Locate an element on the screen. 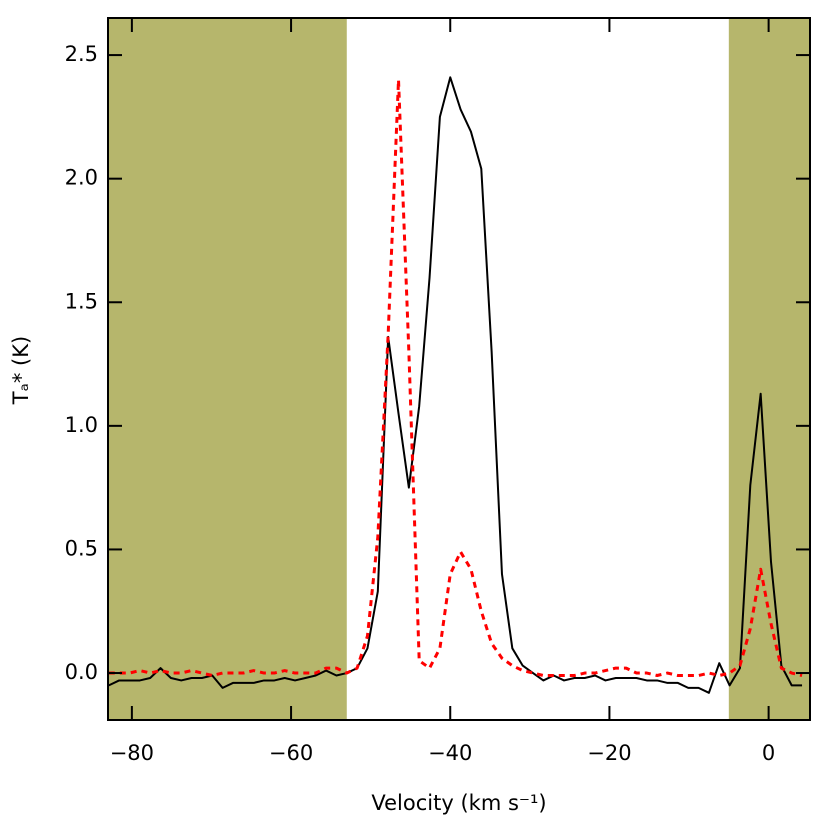 The image size is (830, 830). x-tick-label: −60 is located at coordinates (291, 753).